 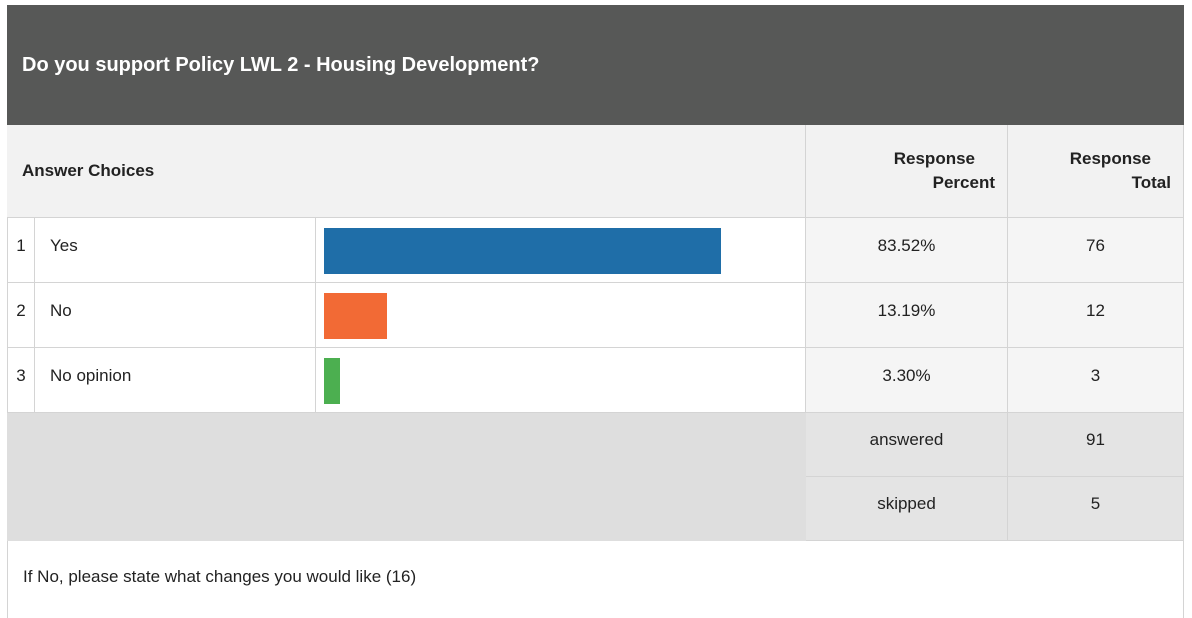 What do you see at coordinates (963, 182) in the screenshot?
I see `header-text: Percent` at bounding box center [963, 182].